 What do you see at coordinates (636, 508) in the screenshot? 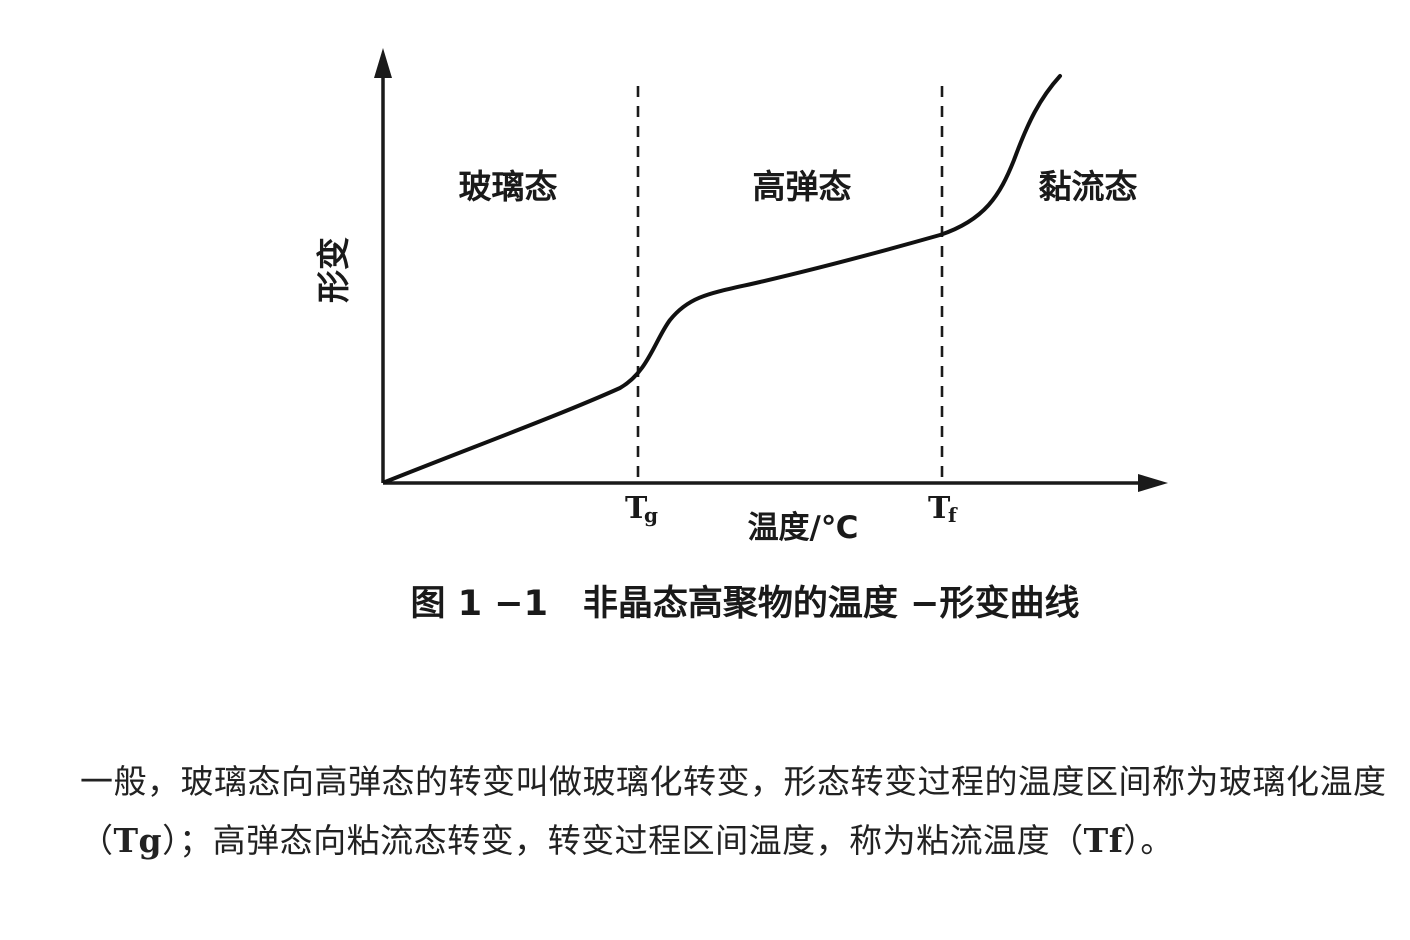
I see `tick-tg-main: T` at bounding box center [636, 508].